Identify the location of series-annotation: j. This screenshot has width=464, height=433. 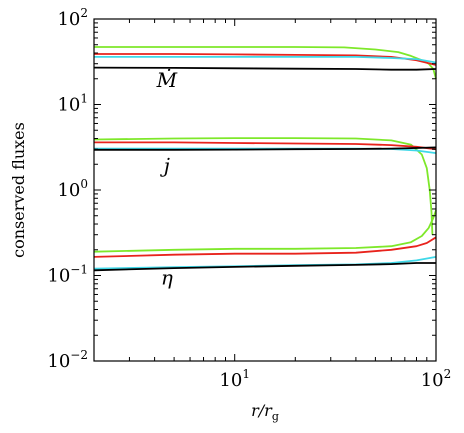
(165, 166).